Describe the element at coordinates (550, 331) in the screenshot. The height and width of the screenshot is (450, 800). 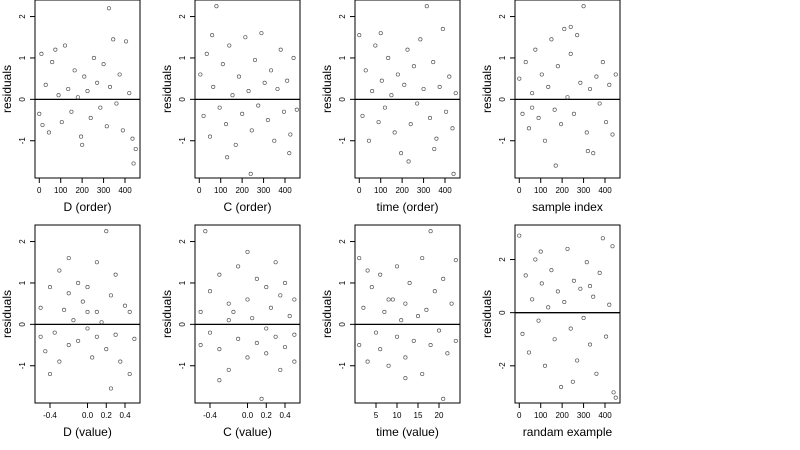
I see `scatter-panel-8: 0 100 200 300 400 -2 0 2 randam example residuals` at that location.